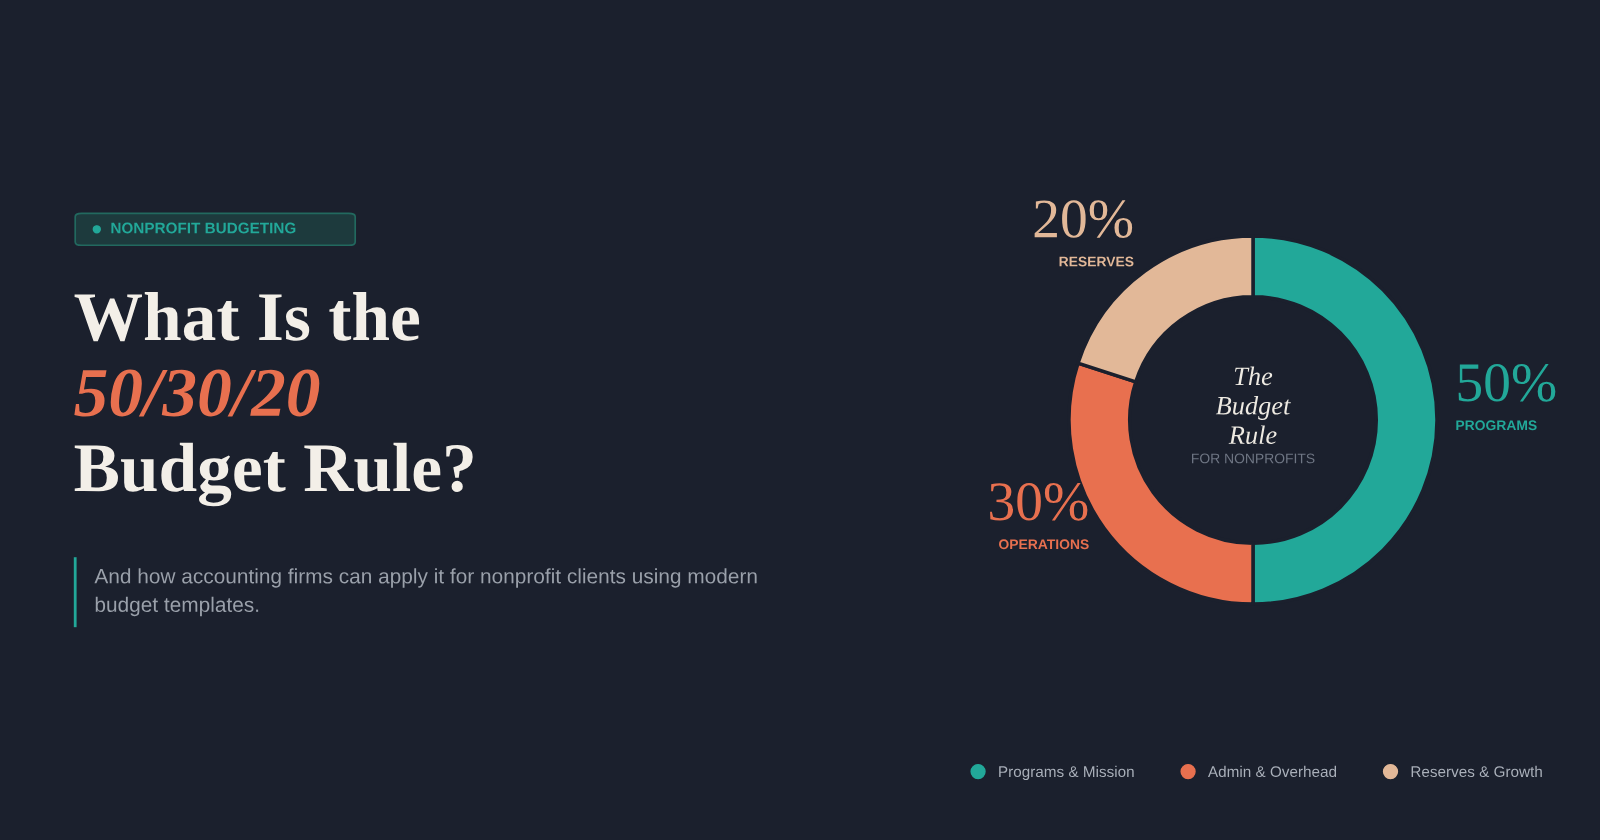 The width and height of the screenshot is (1600, 840). What do you see at coordinates (1272, 771) in the screenshot?
I see `legend-label: Admin & Overhead` at bounding box center [1272, 771].